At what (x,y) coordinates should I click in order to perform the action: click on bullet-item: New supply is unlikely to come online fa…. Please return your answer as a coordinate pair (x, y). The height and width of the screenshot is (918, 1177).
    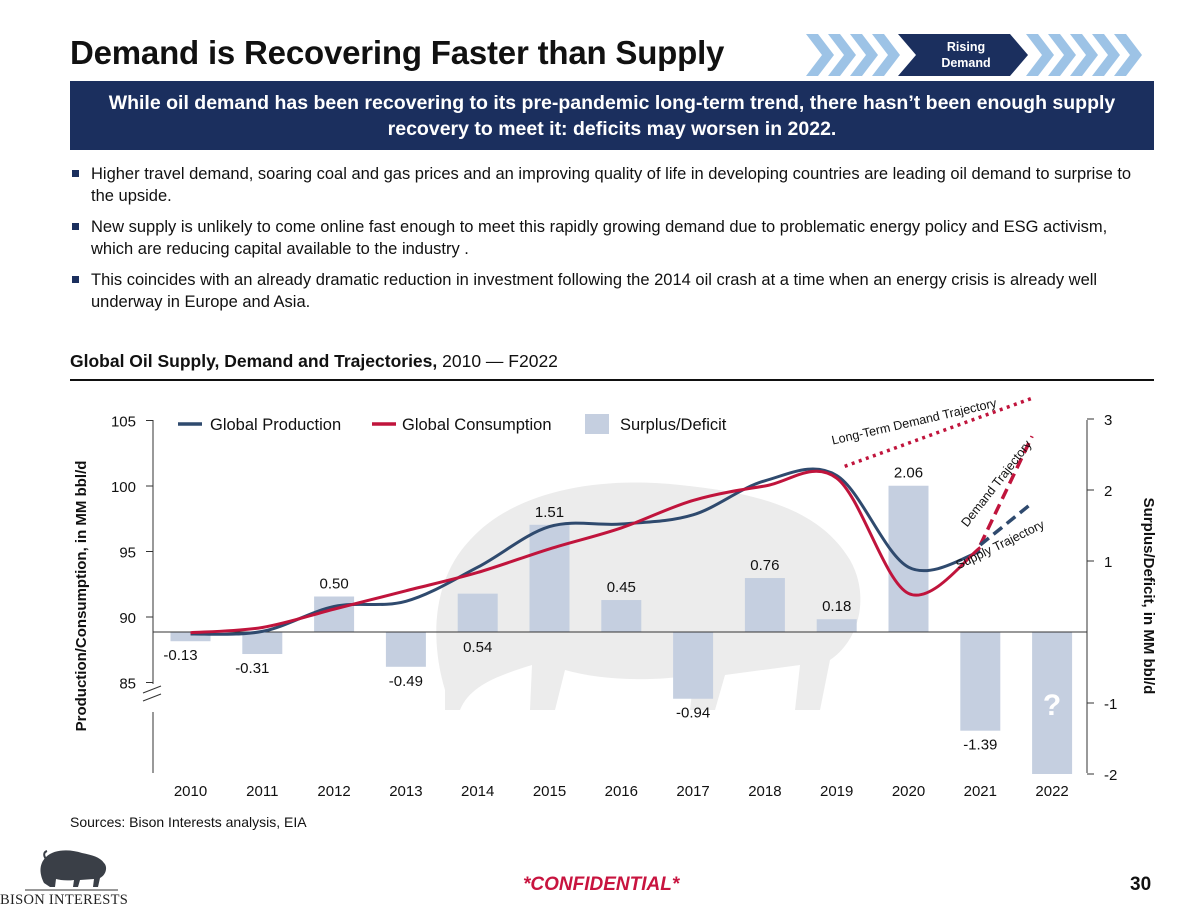
    Looking at the image, I should click on (610, 238).